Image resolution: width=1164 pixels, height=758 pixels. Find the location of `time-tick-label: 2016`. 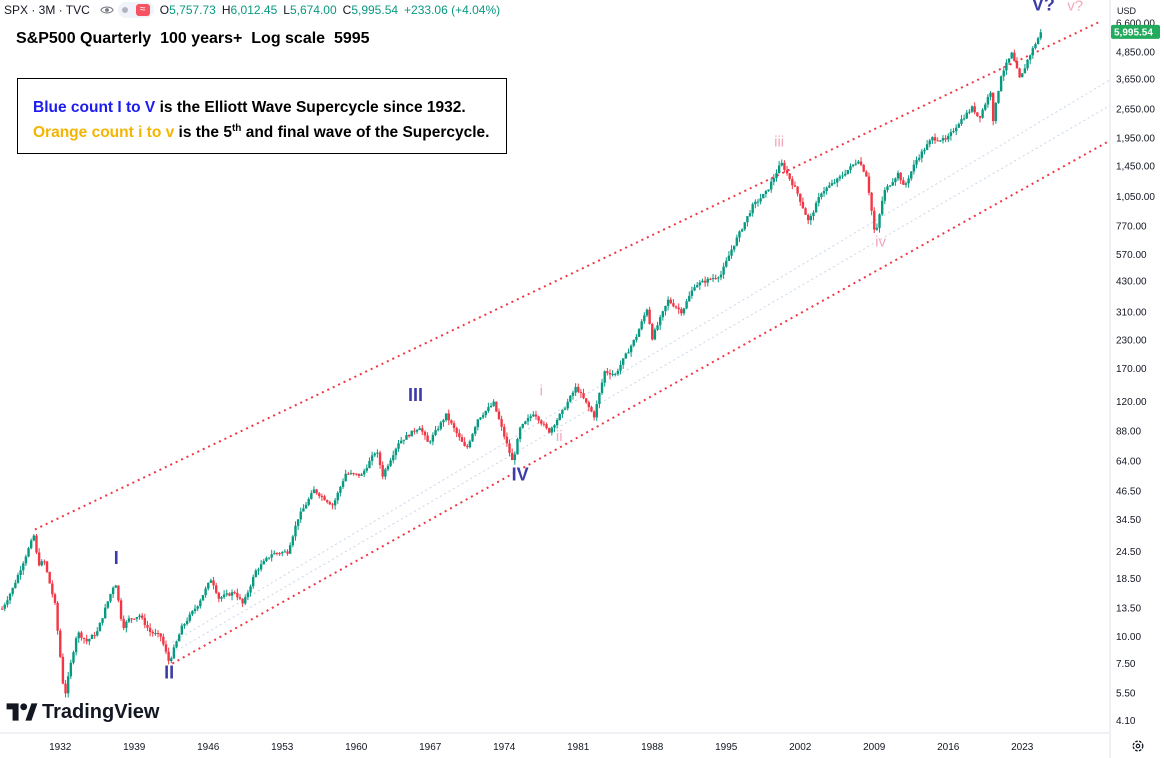

time-tick-label: 2016 is located at coordinates (948, 747).